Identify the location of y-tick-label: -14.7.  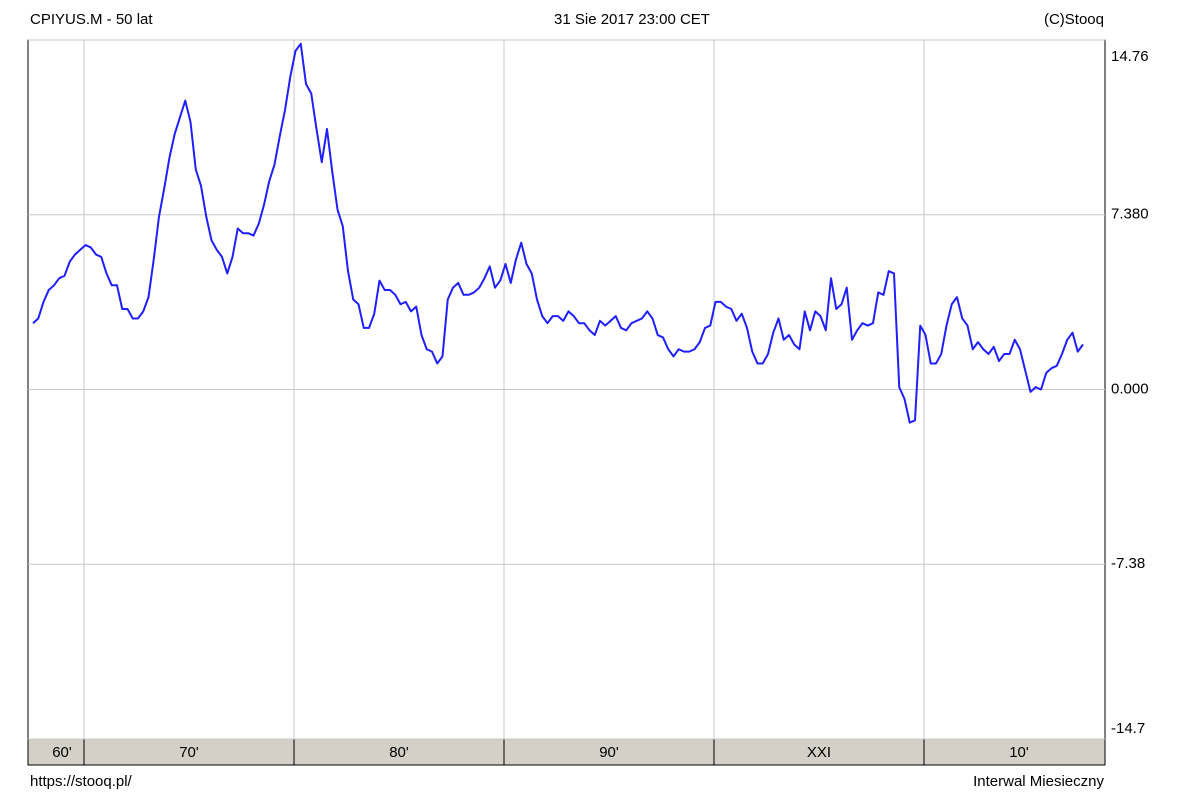
(1128, 728).